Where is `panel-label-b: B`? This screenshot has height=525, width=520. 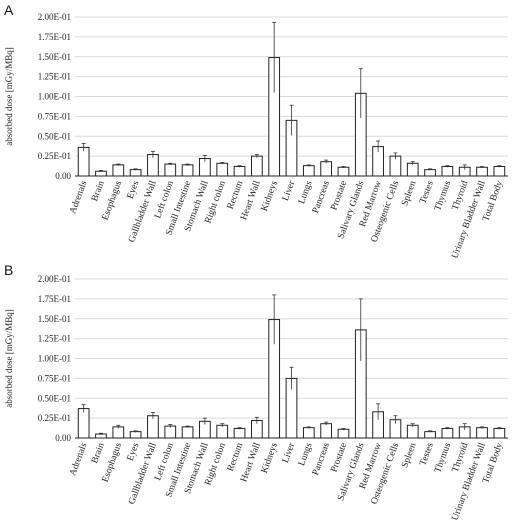
panel-label-b: B is located at coordinates (9, 270).